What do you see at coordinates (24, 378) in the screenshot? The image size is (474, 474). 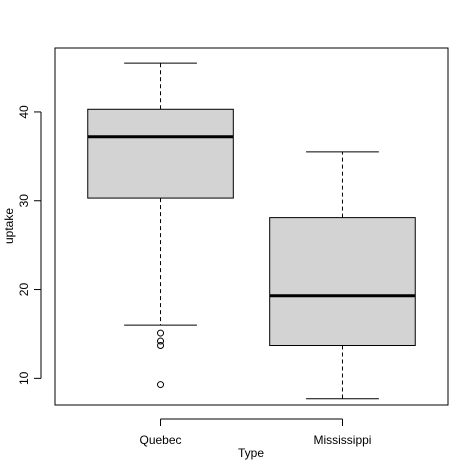 I see `y-tick-label: 10` at bounding box center [24, 378].